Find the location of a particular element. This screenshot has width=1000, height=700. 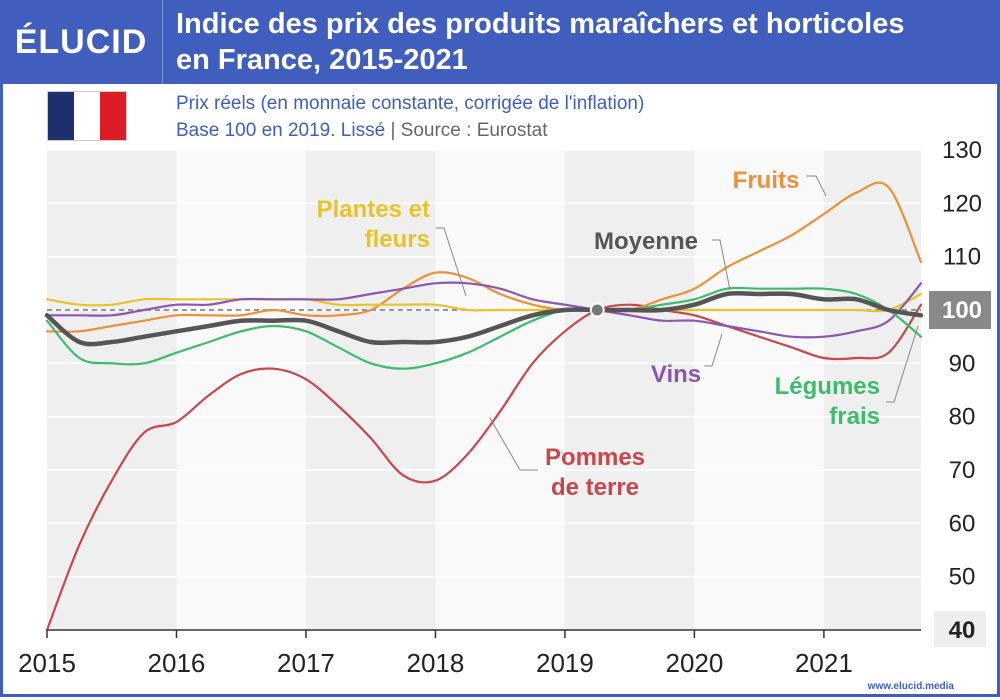

series-label-line: Moyenne is located at coordinates (646, 241).